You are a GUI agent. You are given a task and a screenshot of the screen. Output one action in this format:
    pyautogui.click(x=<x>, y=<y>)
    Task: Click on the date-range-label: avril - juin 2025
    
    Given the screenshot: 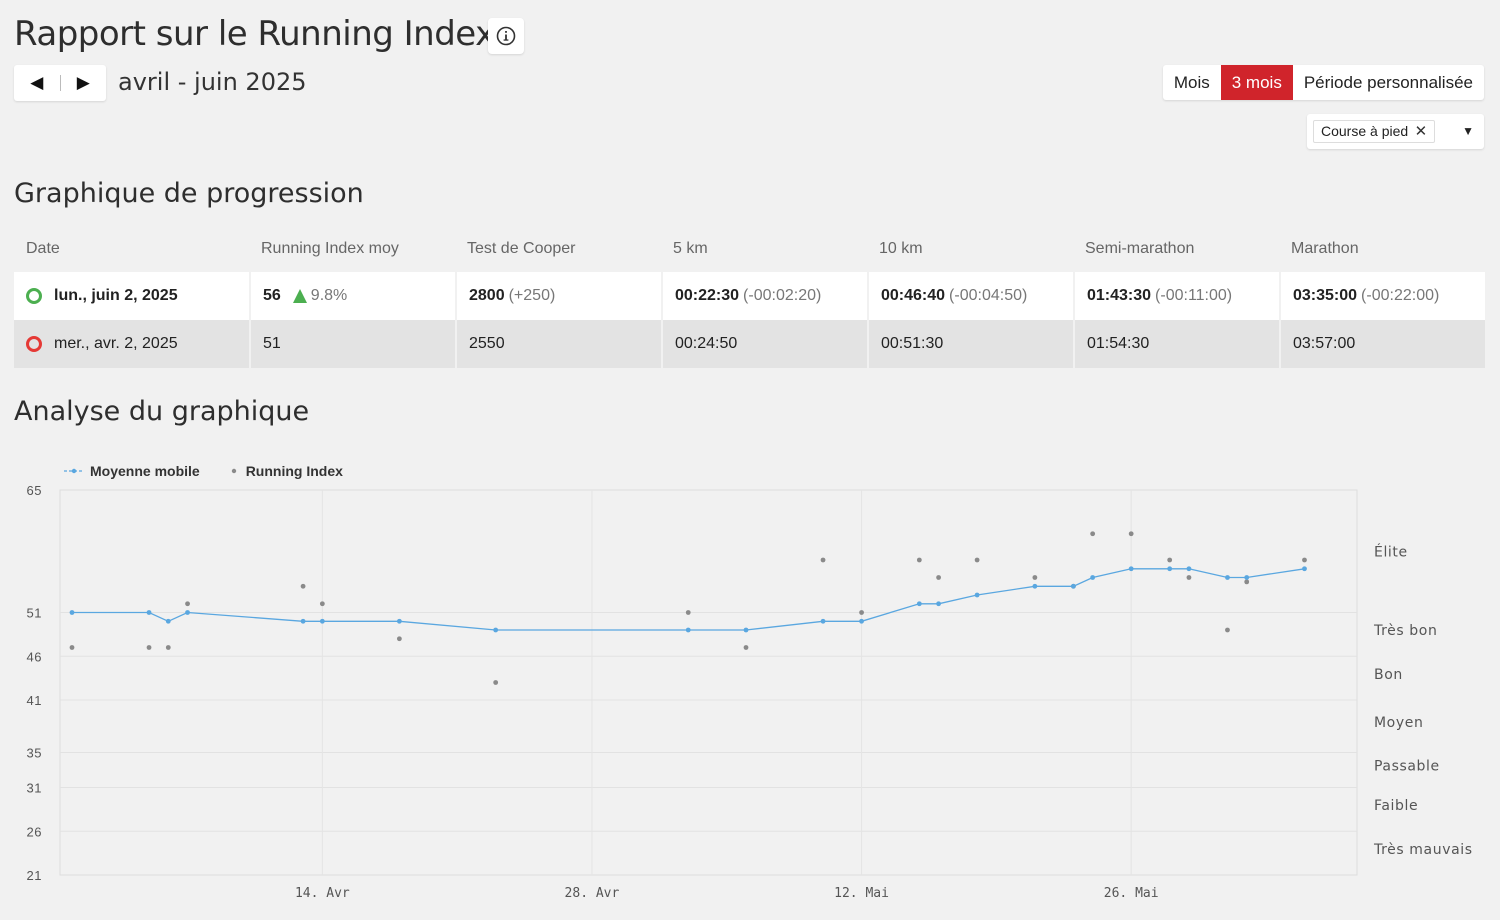 What is the action you would take?
    pyautogui.click(x=212, y=82)
    